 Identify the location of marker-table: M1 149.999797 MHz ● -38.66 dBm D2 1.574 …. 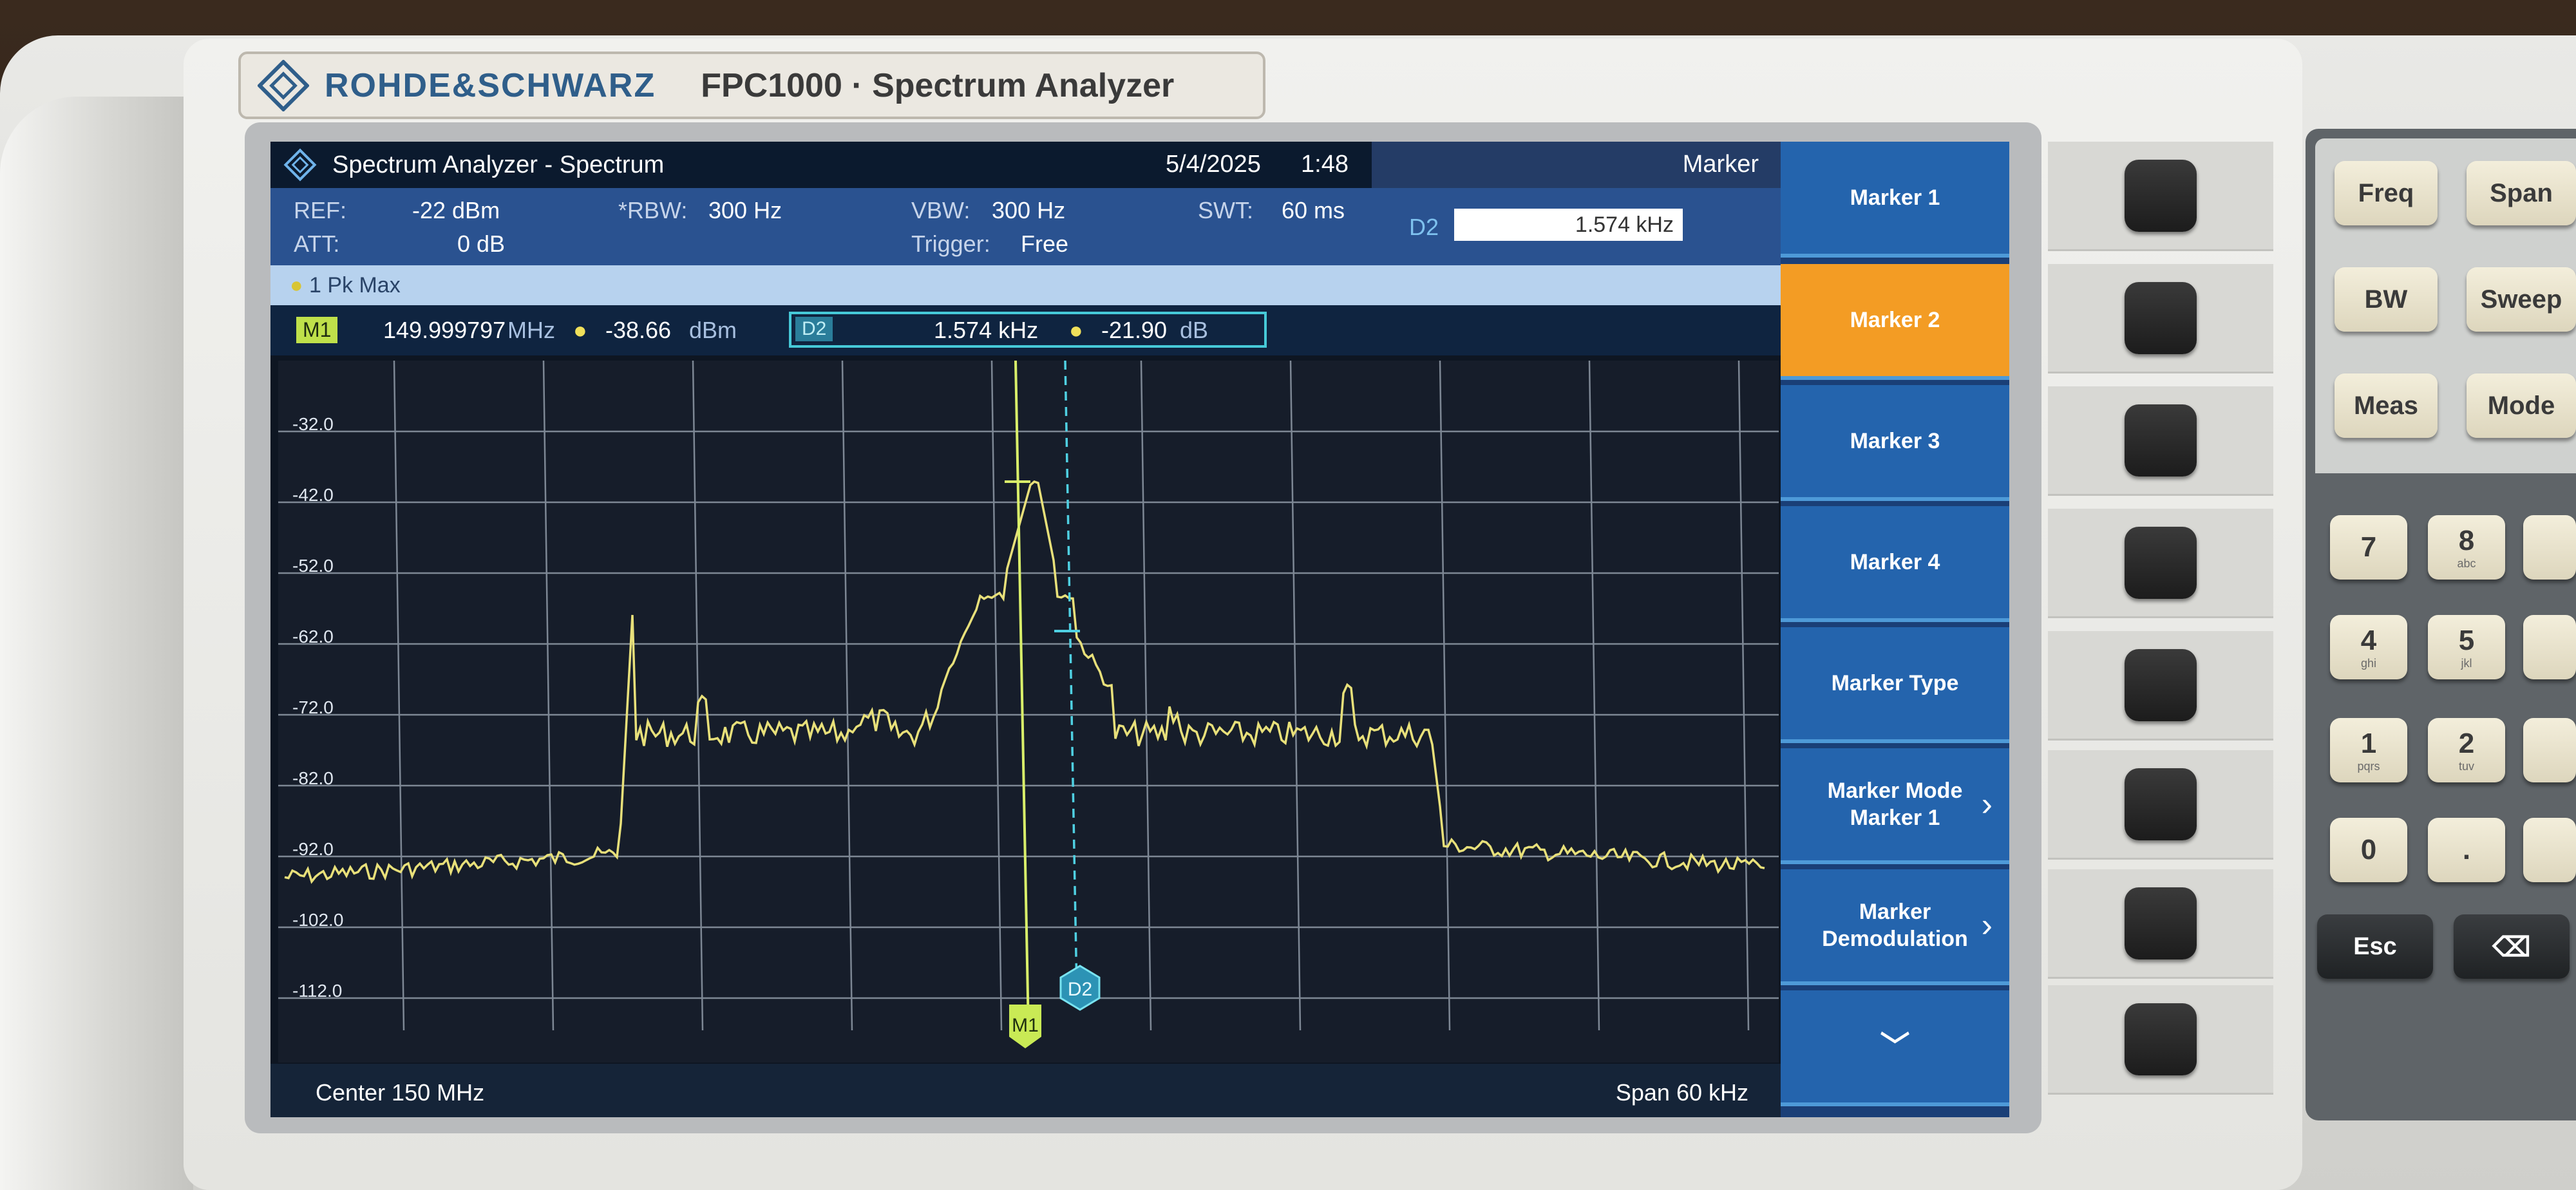
(1026, 330).